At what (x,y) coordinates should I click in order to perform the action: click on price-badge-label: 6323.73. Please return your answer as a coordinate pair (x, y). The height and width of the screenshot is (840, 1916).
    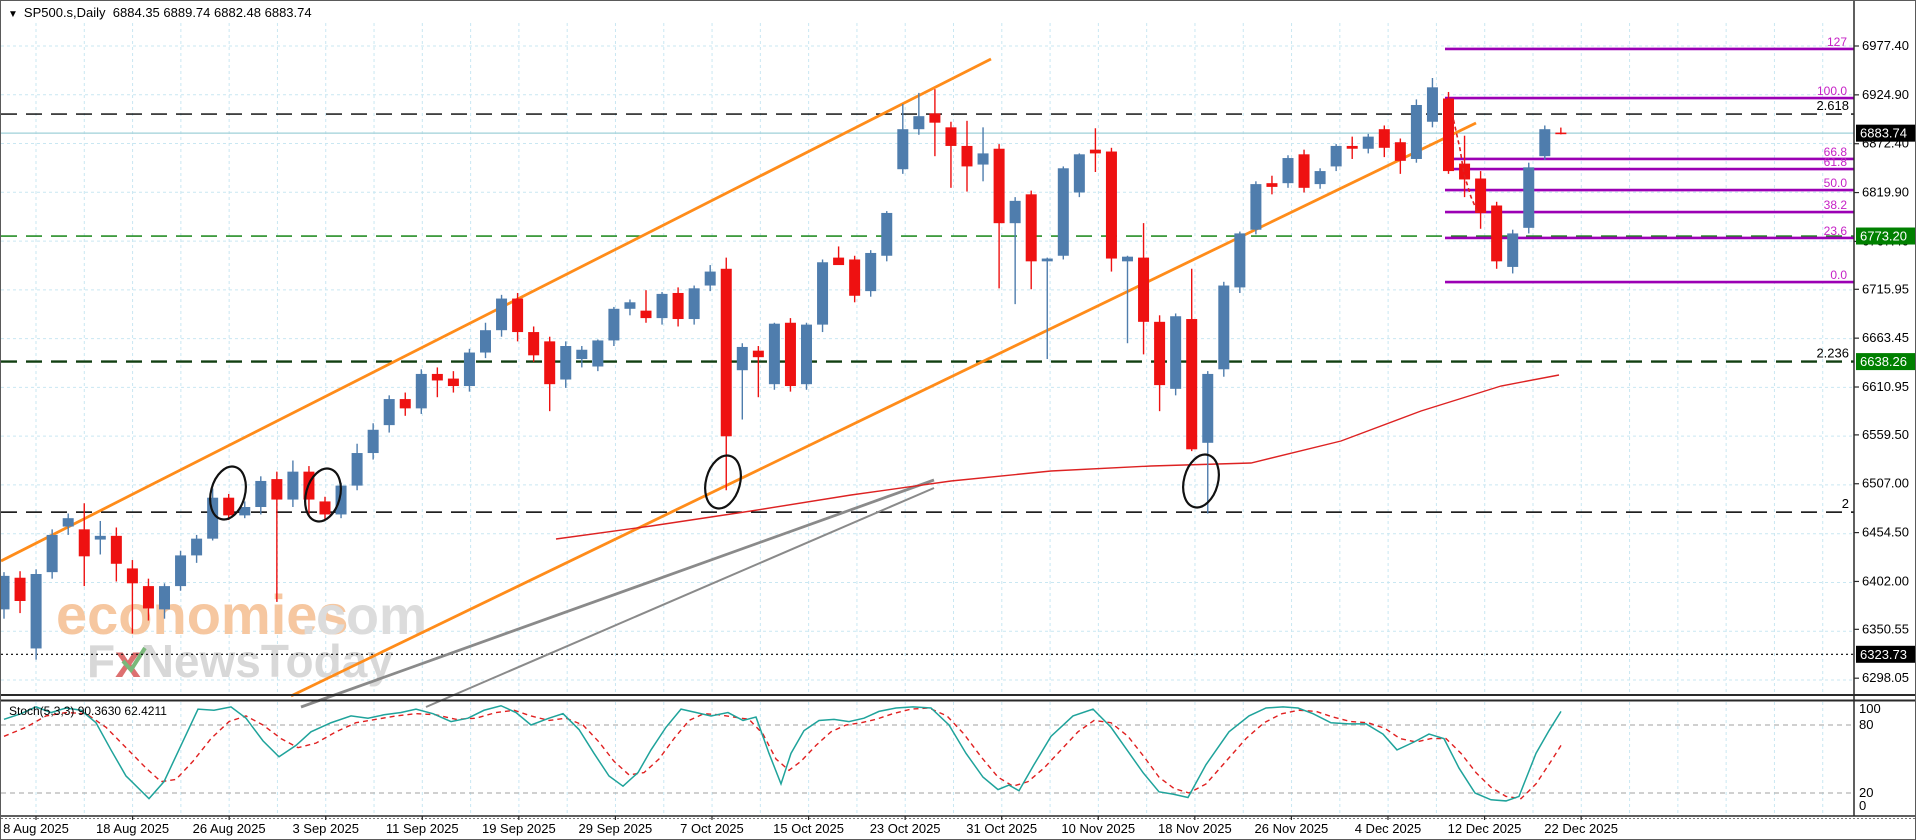
    Looking at the image, I should click on (1883, 654).